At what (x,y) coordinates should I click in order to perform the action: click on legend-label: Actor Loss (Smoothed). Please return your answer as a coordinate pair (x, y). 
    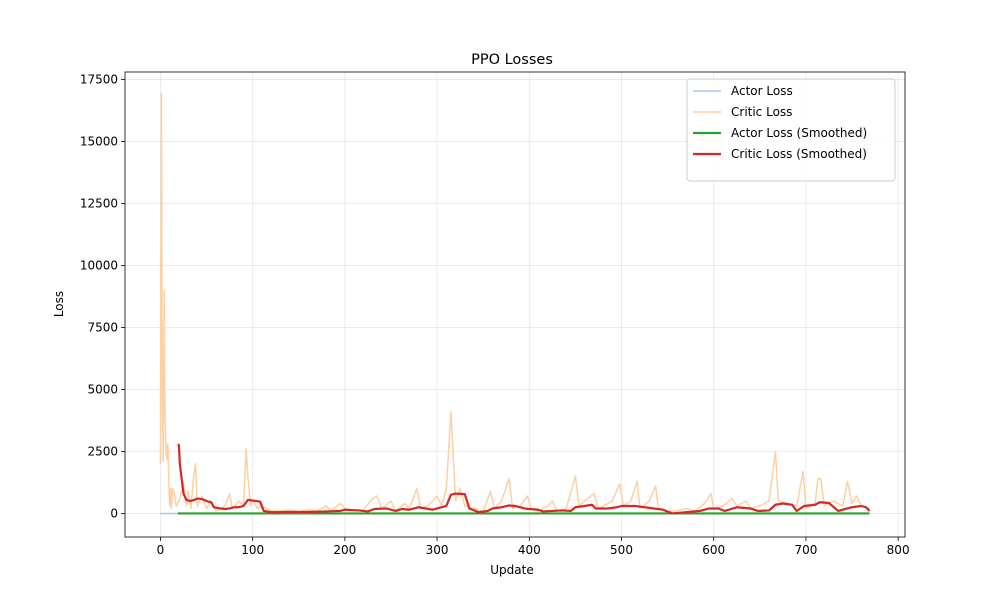
    Looking at the image, I should click on (799, 133).